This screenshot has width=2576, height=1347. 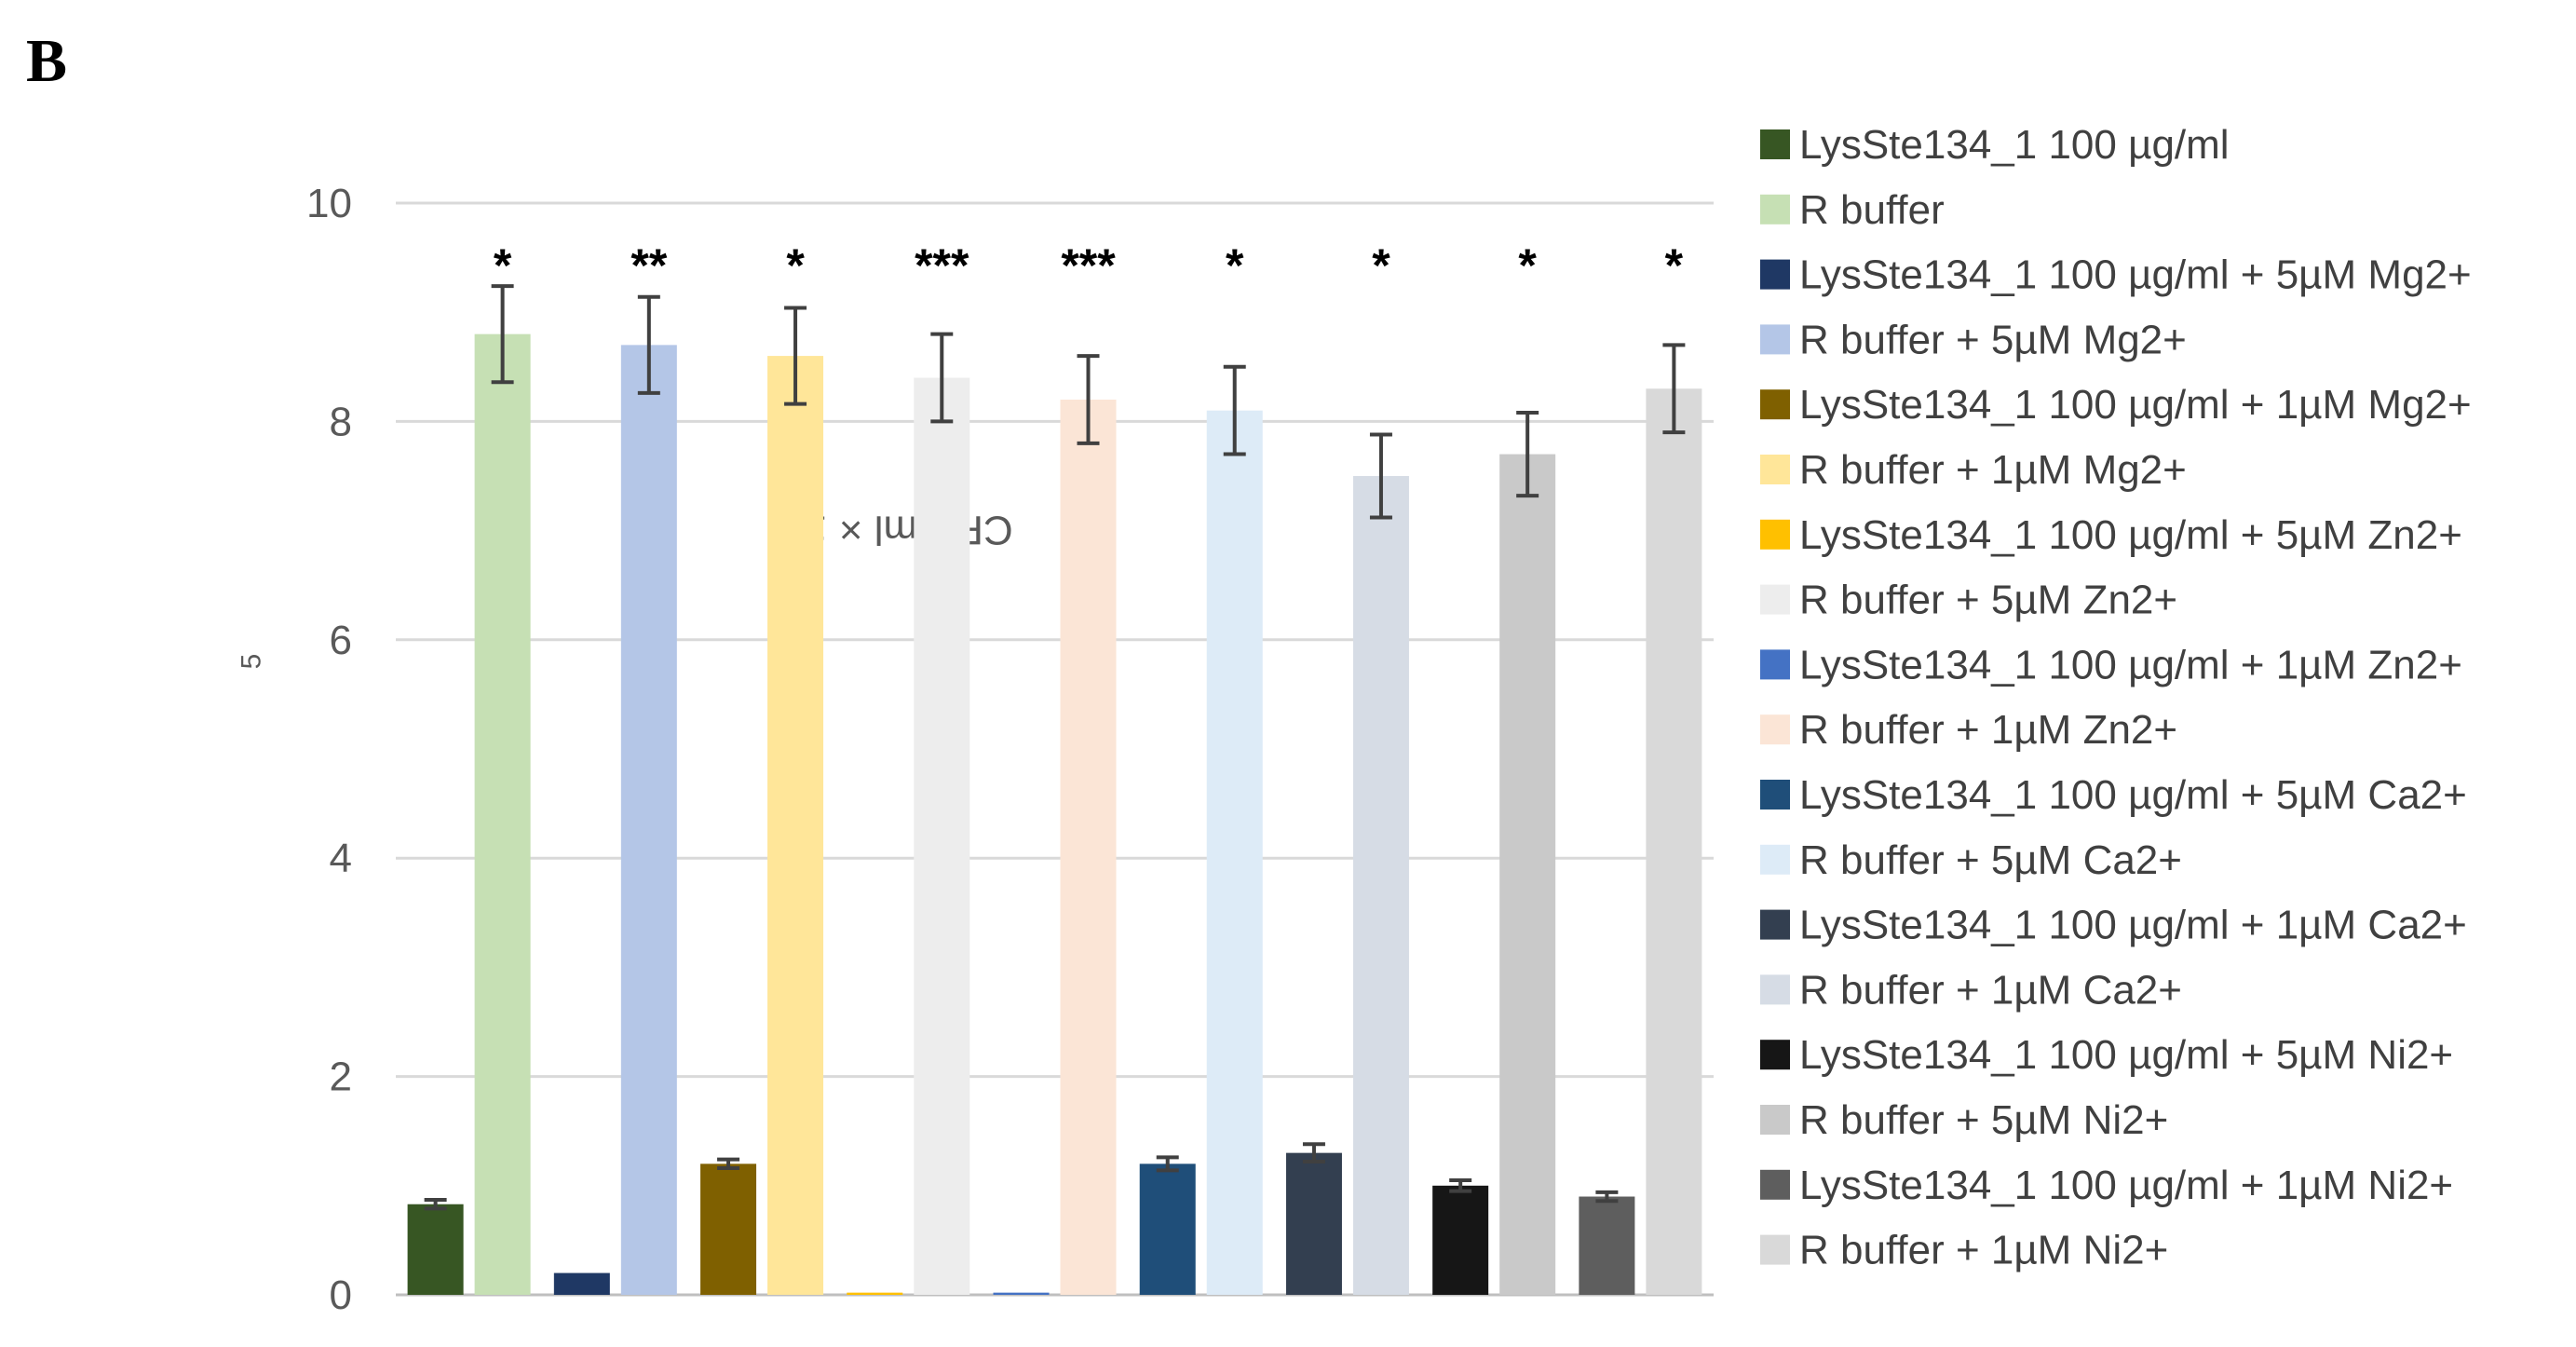 I want to click on significance-labels: * ** * *** *** * * * *, so click(x=1089, y=265).